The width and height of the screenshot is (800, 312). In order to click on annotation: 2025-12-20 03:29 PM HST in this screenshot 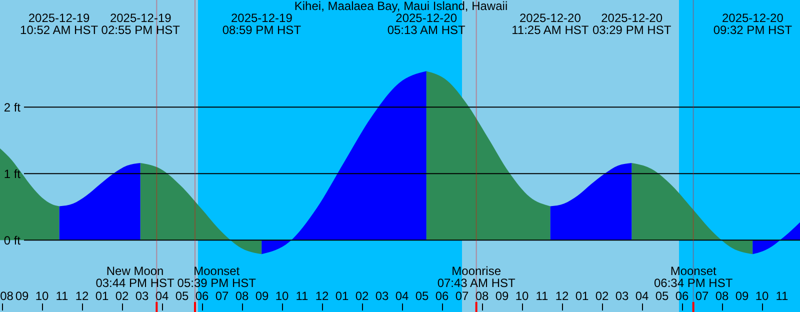, I will do `click(632, 24)`.